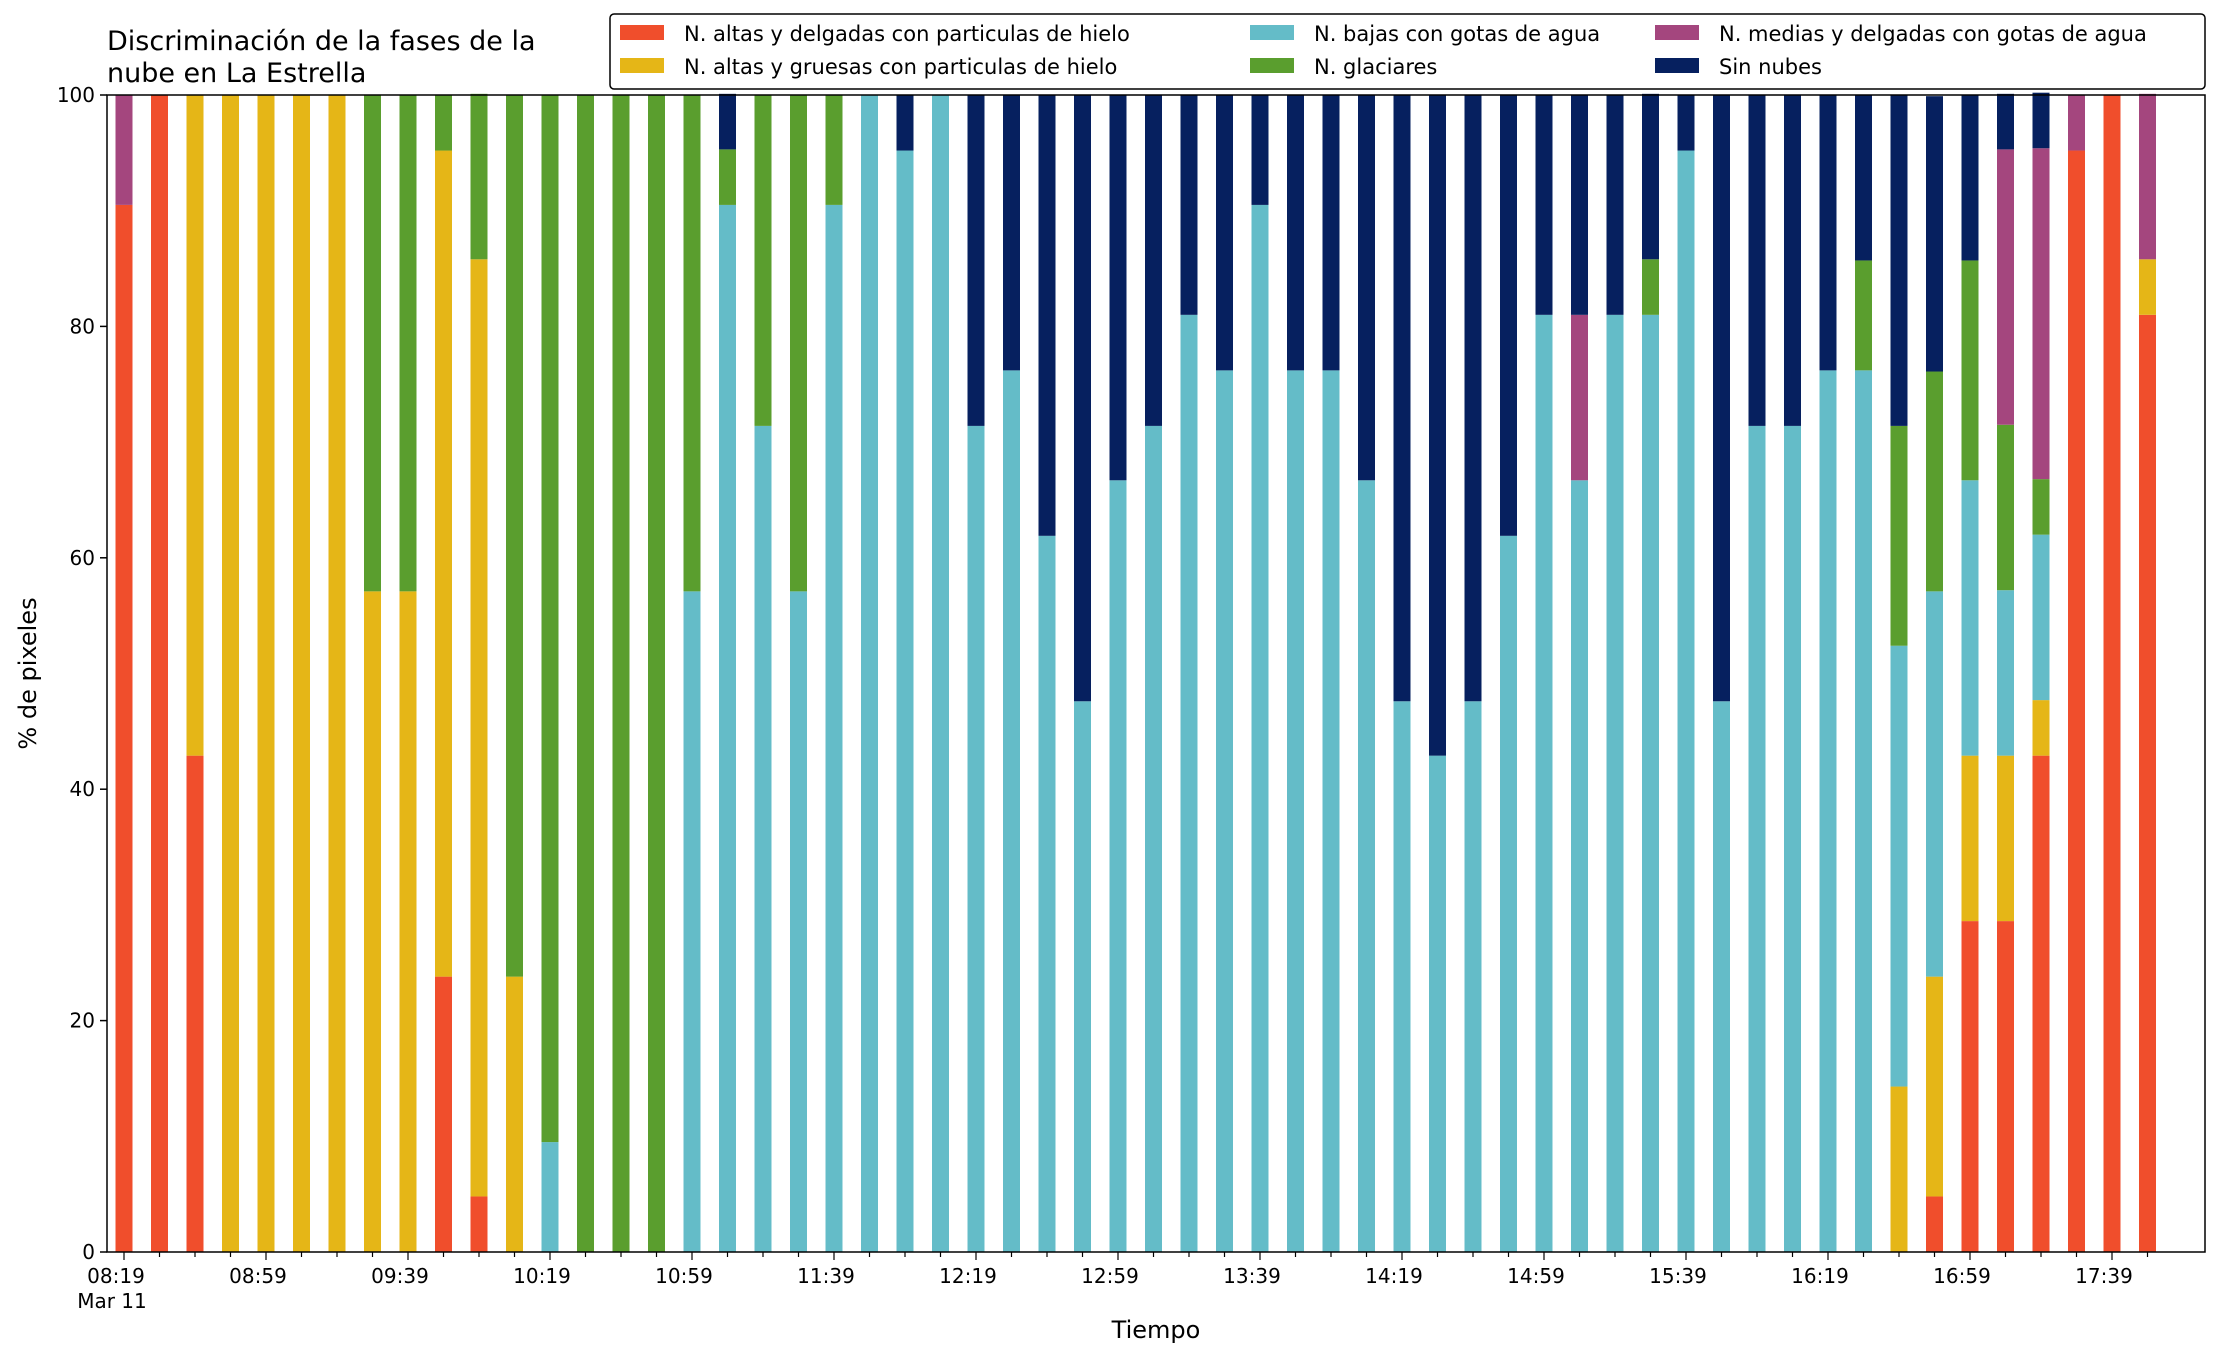 The height and width of the screenshot is (1355, 2216). Describe the element at coordinates (82, 1021) in the screenshot. I see `y-tick-label: 20` at that location.